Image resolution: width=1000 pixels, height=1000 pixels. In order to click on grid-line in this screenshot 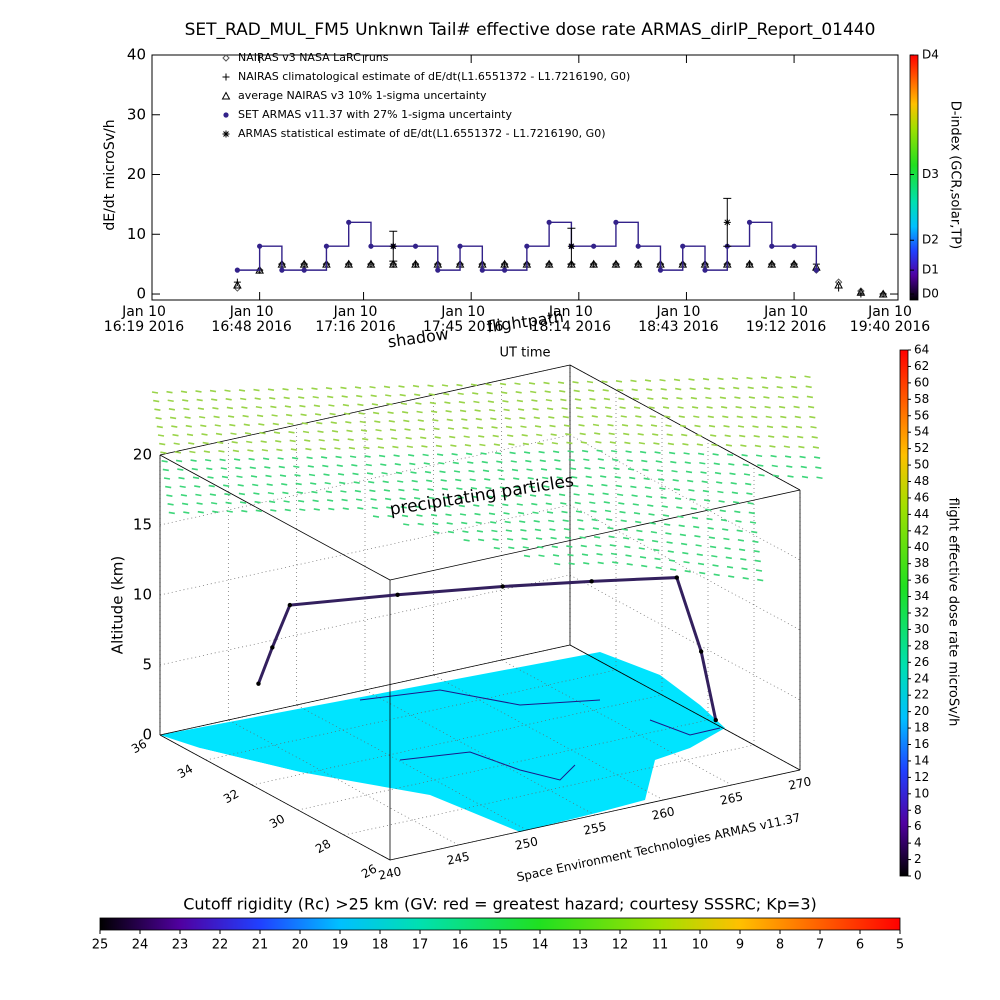, I will do `click(685, 567)`.